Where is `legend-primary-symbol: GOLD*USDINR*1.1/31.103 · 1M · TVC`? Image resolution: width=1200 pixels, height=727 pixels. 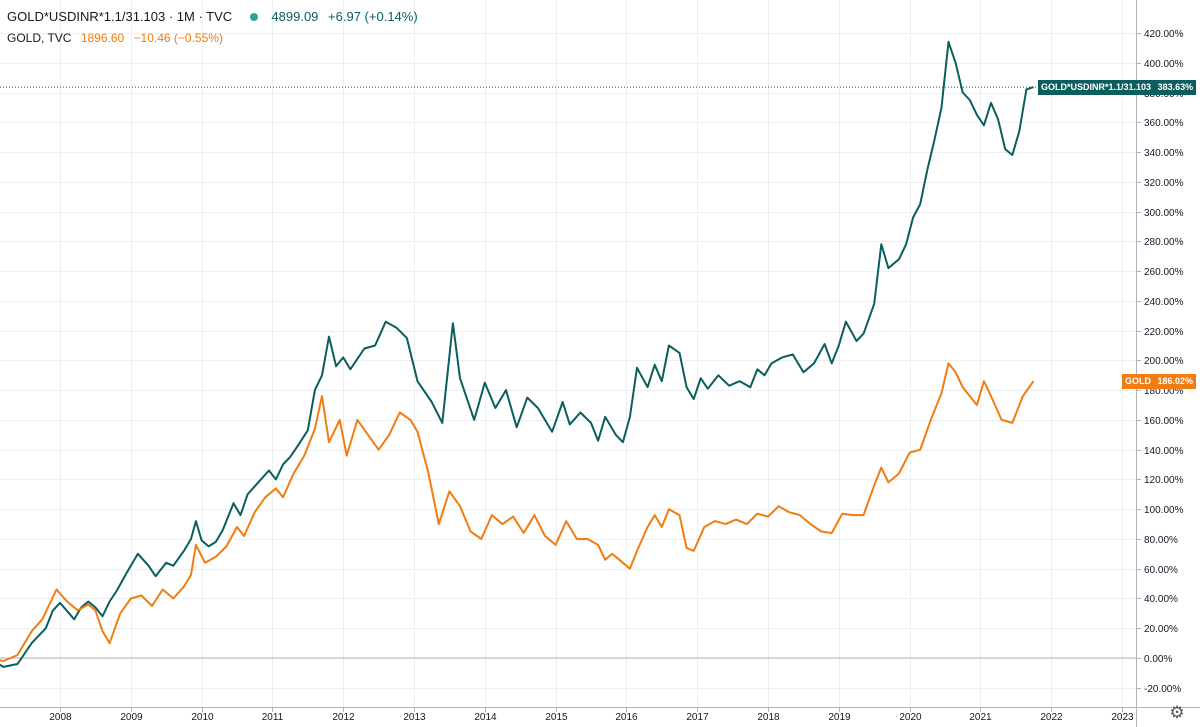
legend-primary-symbol: GOLD*USDINR*1.1/31.103 · 1M · TVC is located at coordinates (120, 16).